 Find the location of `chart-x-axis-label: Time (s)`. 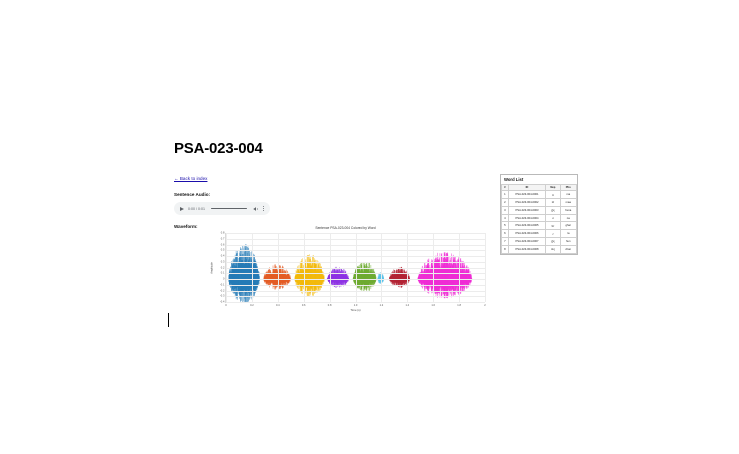

chart-x-axis-label: Time (s) is located at coordinates (355, 310).